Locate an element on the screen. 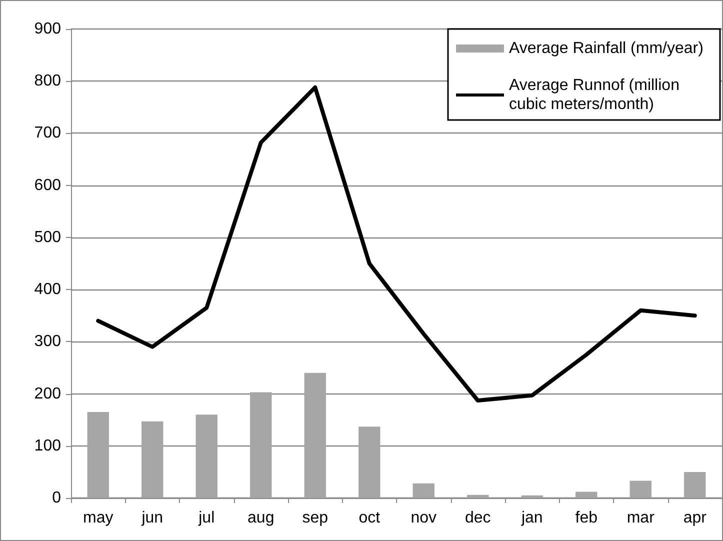 This screenshot has height=541, width=723. y-tick-label: 800 is located at coordinates (48, 81).